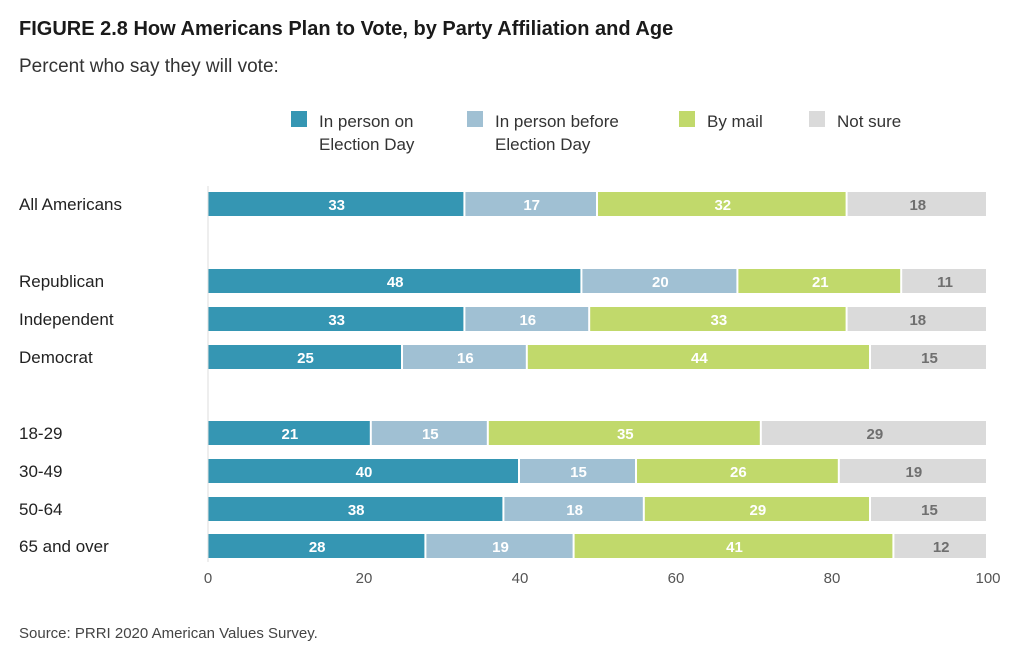  I want to click on value-label-democrat-2: 44, so click(699, 358).